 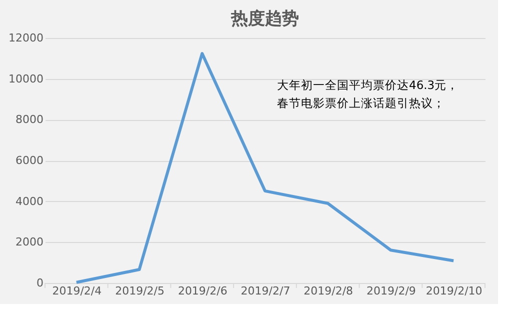 I want to click on x-tick-label: 2019/2/9, so click(x=391, y=291).